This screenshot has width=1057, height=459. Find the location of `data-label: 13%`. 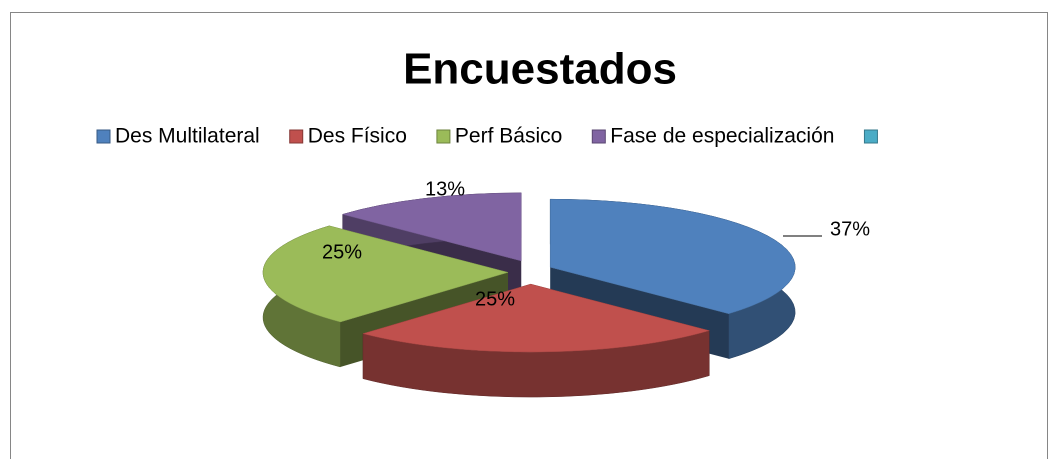

data-label: 13% is located at coordinates (445, 189).